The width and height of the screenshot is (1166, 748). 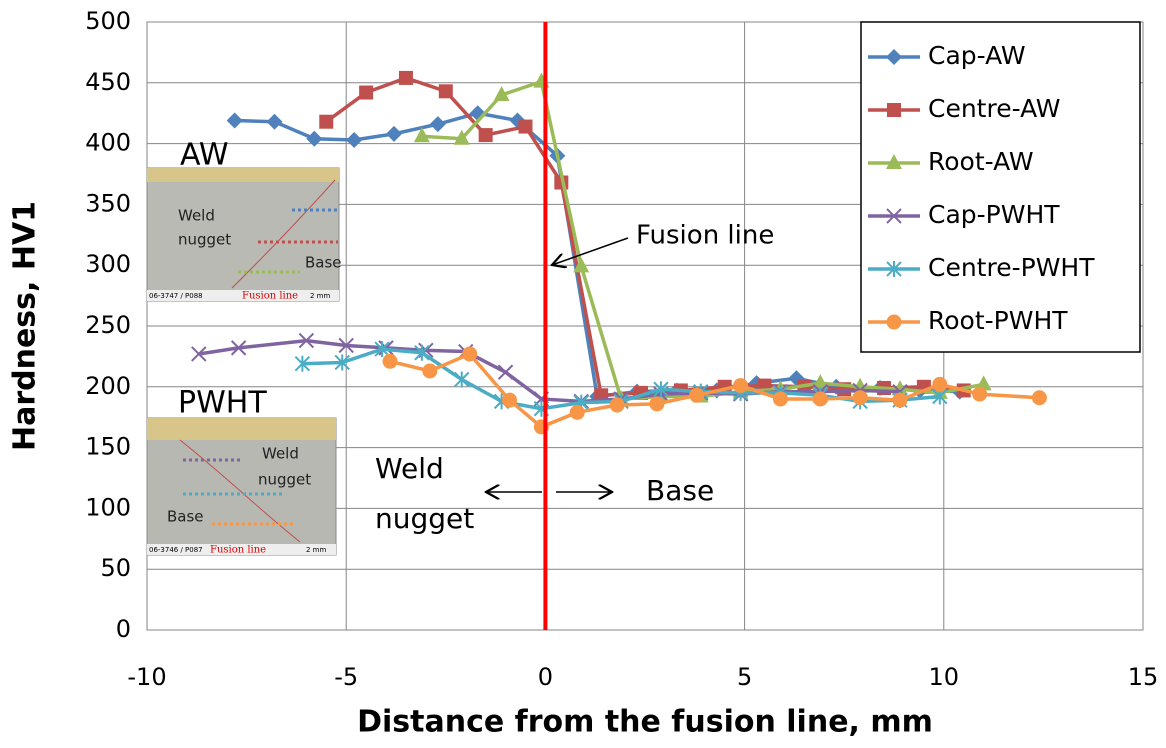 I want to click on y-tick-label: 400, so click(x=108, y=143).